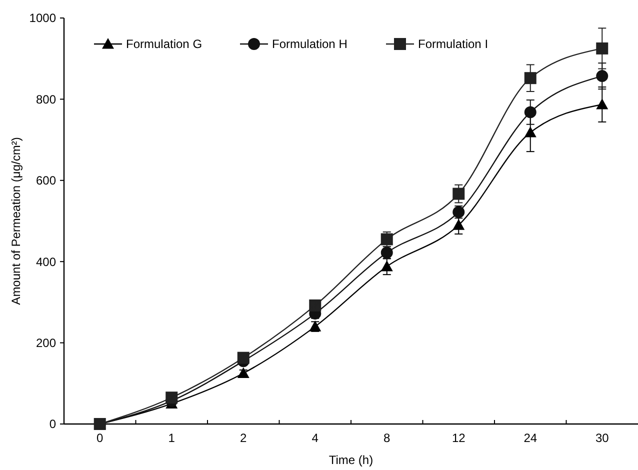 This screenshot has height=470, width=638. What do you see at coordinates (46, 261) in the screenshot?
I see `y-tick-label: 400` at bounding box center [46, 261].